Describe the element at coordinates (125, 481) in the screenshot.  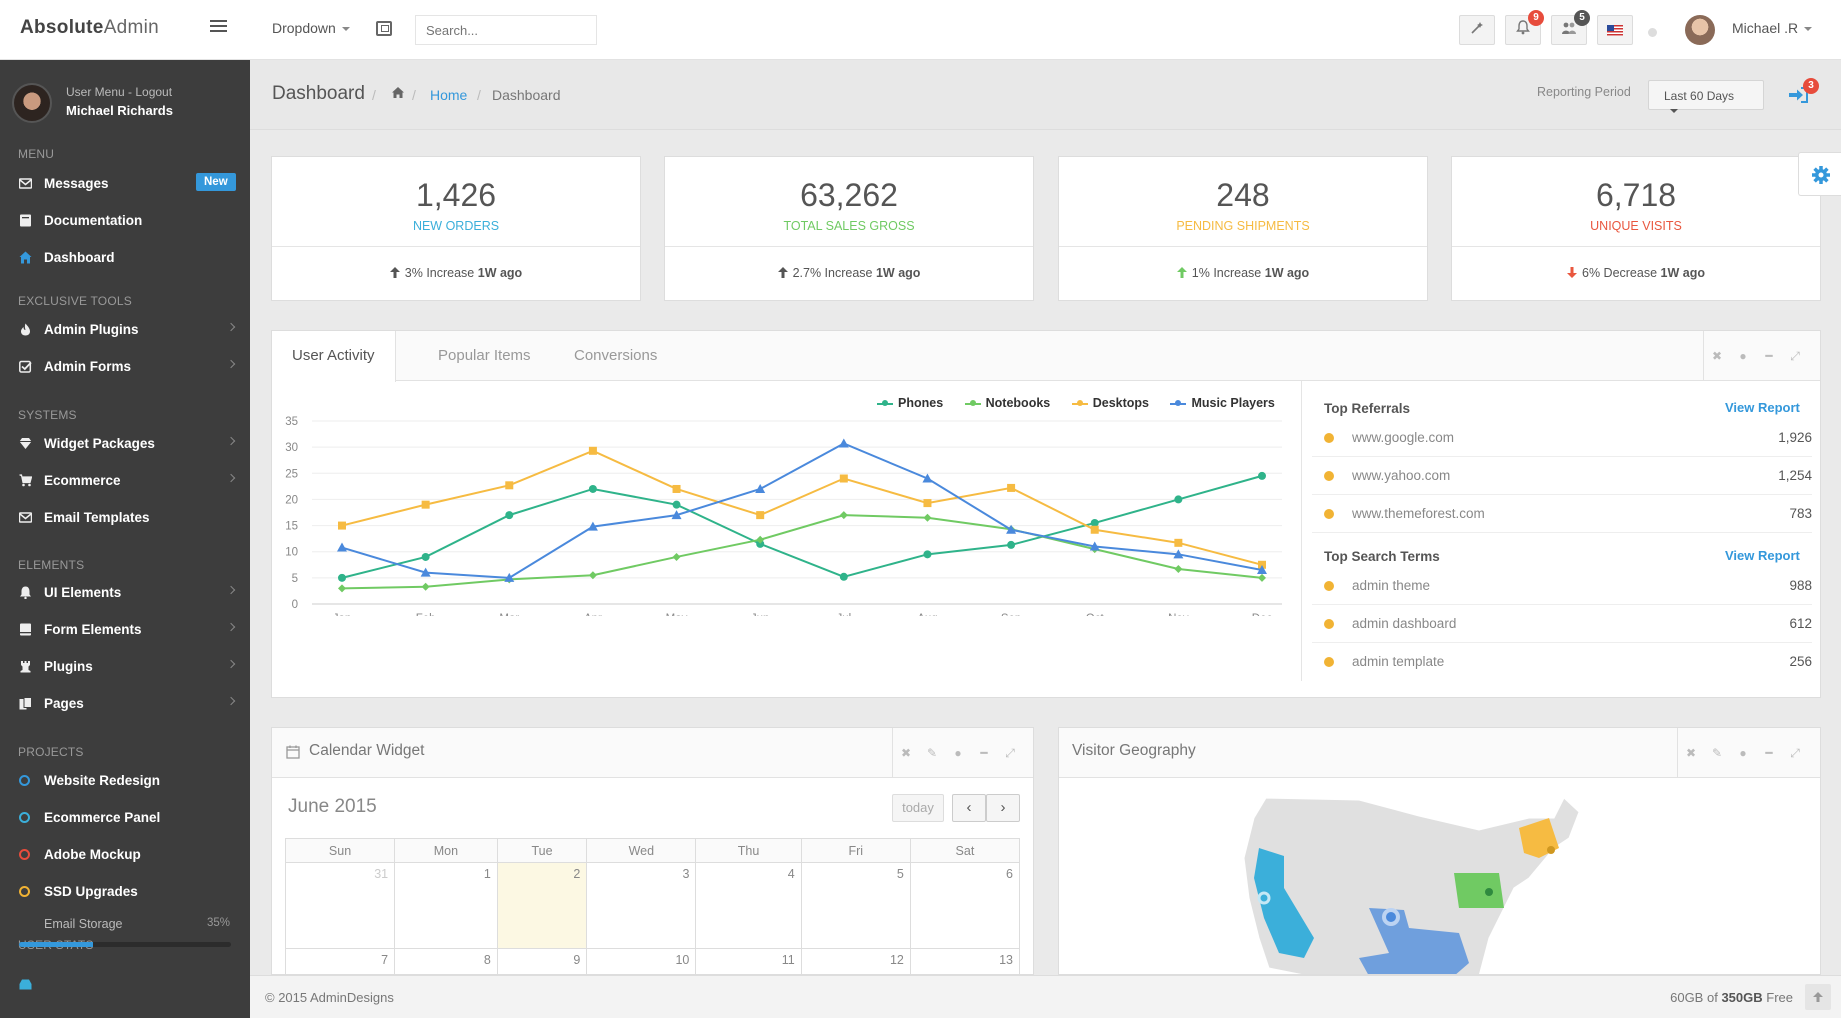
I see `sidebar-item-ecommerce: Ecommerce` at that location.